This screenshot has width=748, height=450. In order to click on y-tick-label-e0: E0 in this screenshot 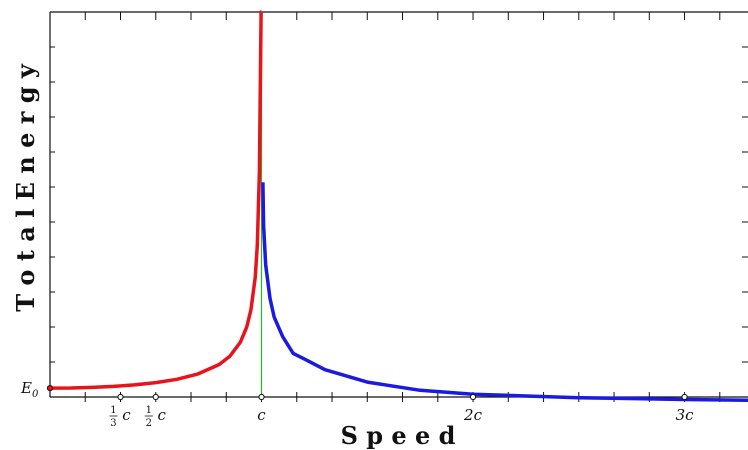, I will do `click(29, 389)`.